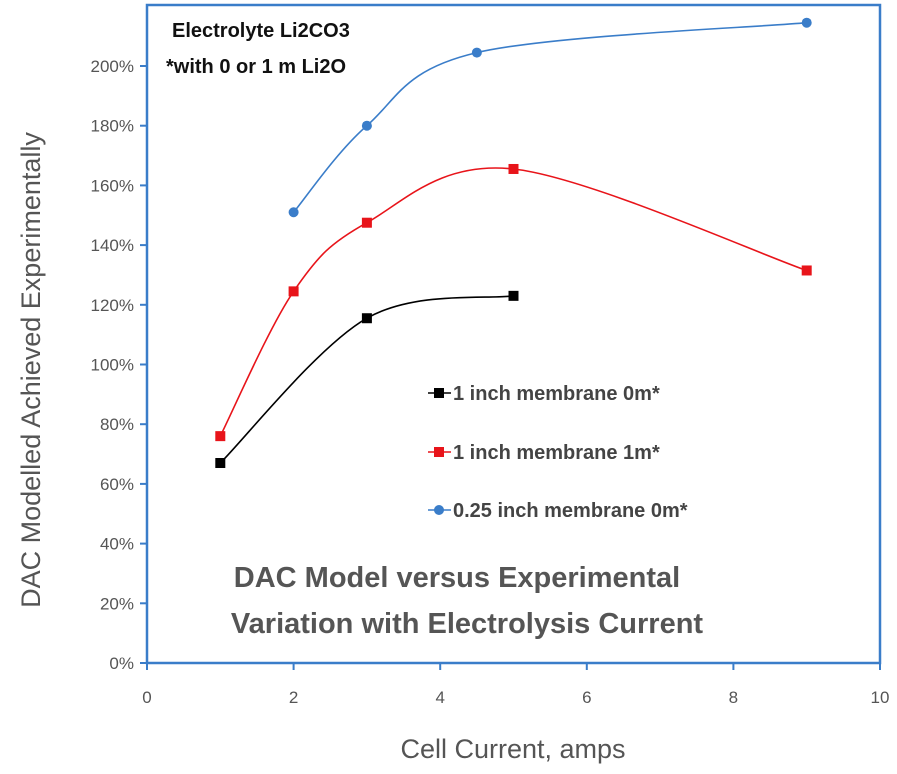 This screenshot has height=774, width=897. What do you see at coordinates (570, 511) in the screenshot?
I see `legend-label-2: 0.25 inch membrane 0m*` at bounding box center [570, 511].